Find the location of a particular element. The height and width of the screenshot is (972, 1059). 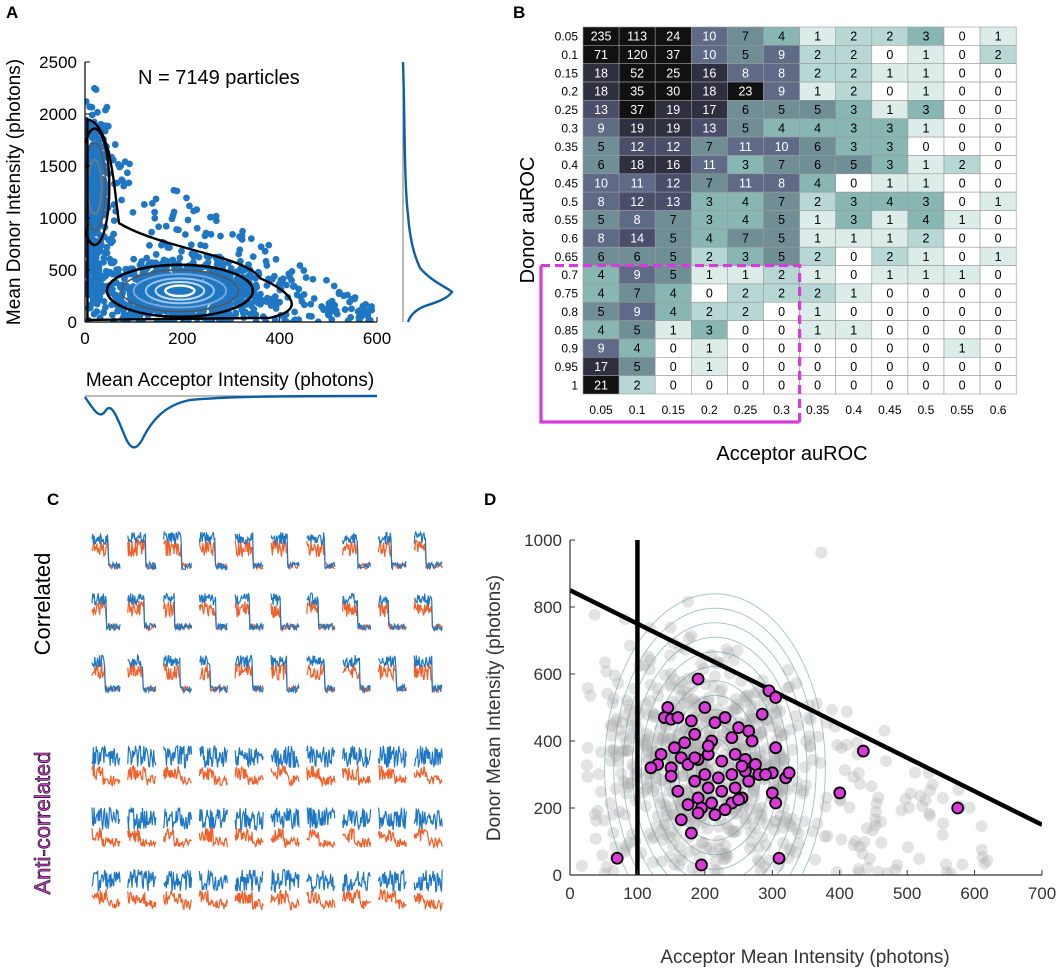

heatmap-cell-value: 2 is located at coordinates (925, 239).